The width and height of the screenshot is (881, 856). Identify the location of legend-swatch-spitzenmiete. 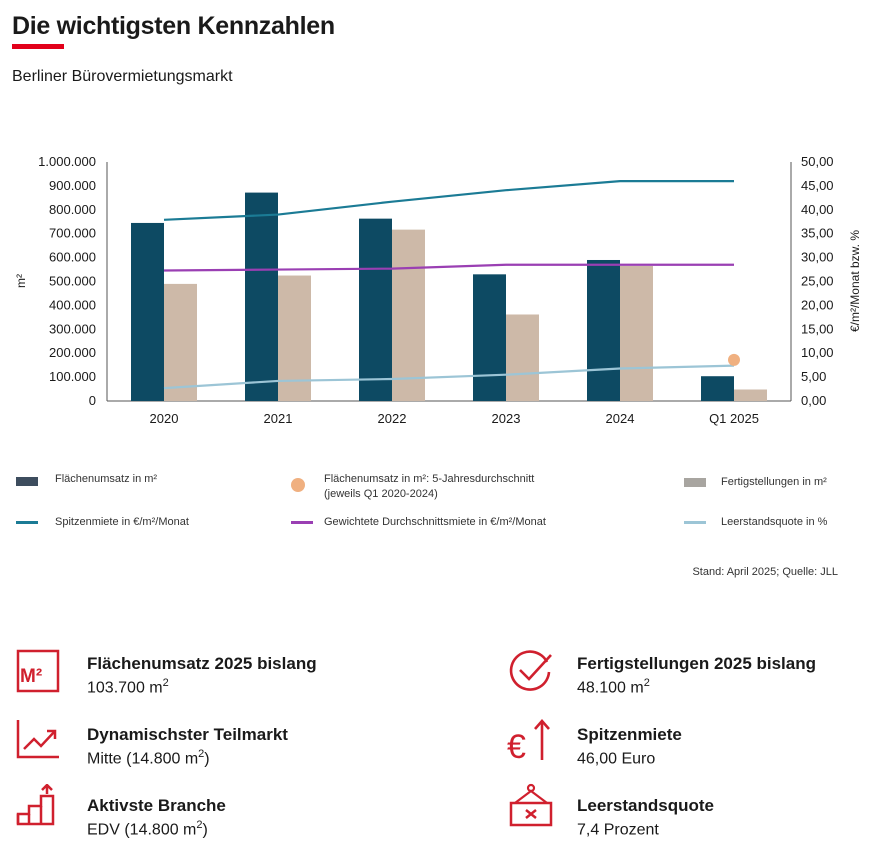
(27, 522).